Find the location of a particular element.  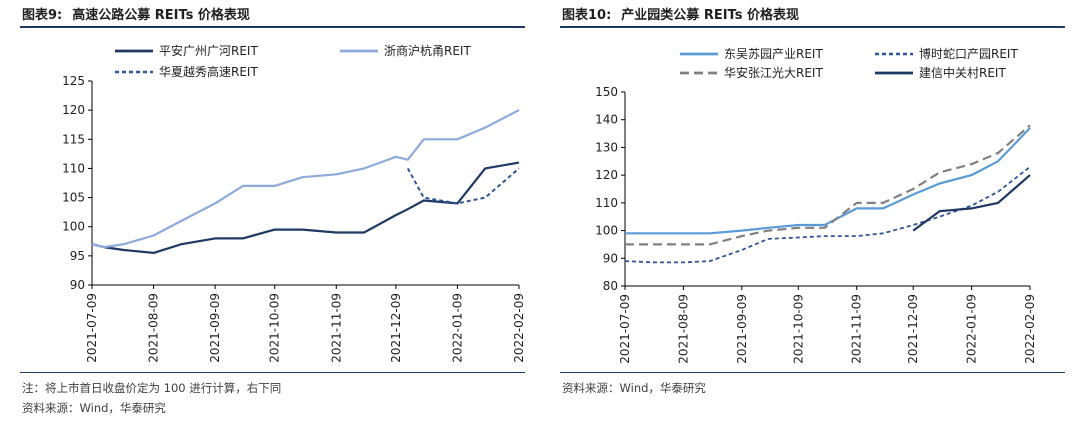

legend-label-2: 博时蛇口产园REIT is located at coordinates (968, 53).